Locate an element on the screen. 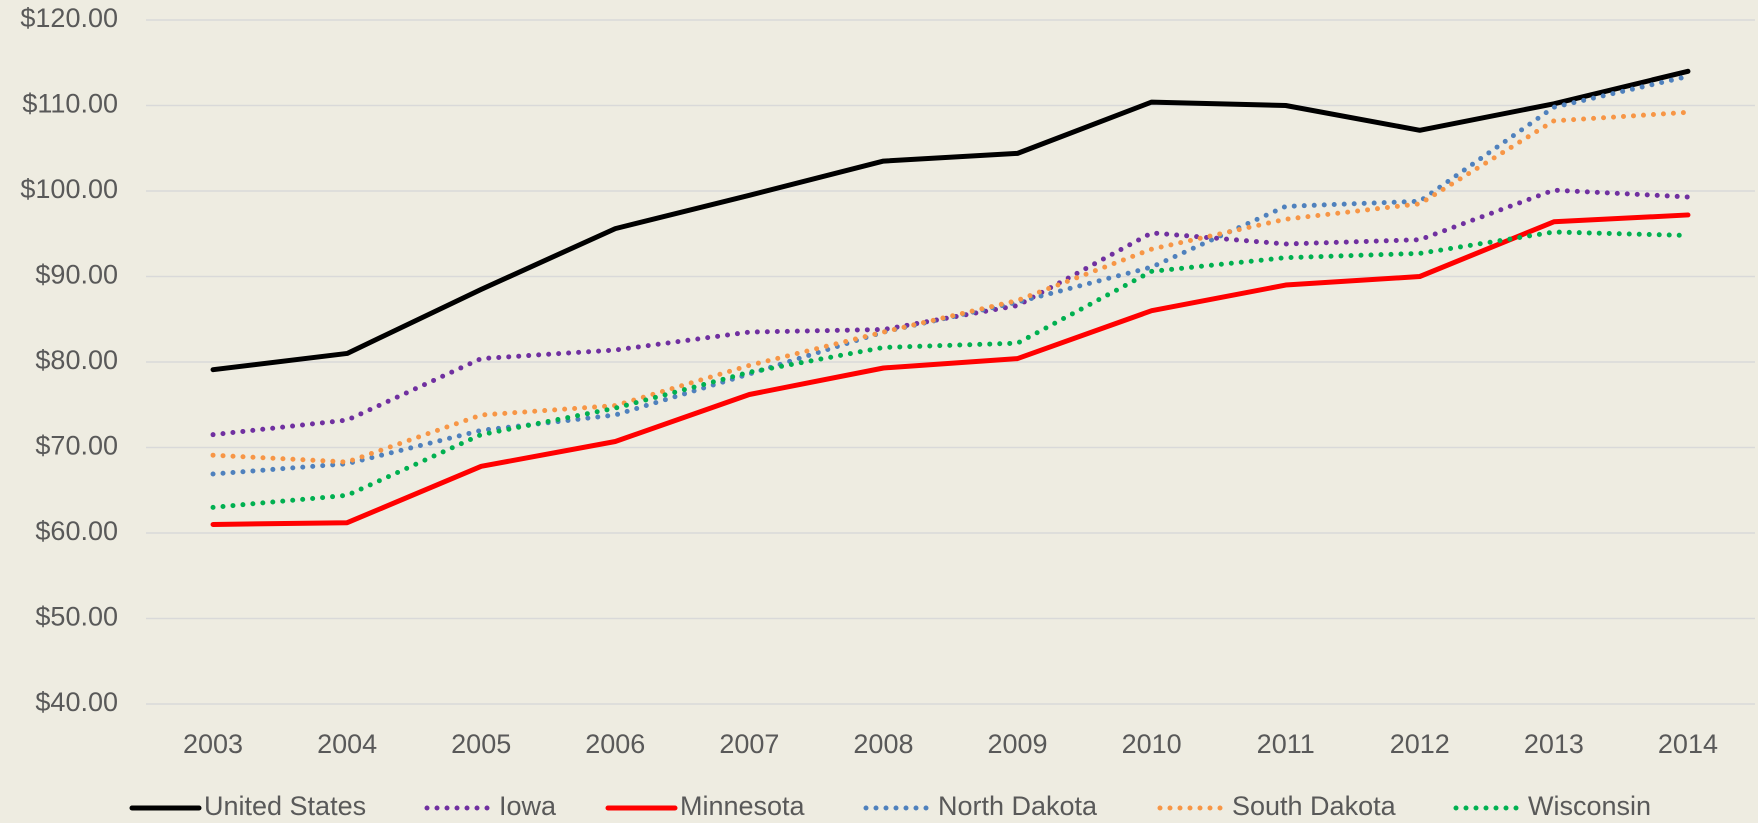 This screenshot has width=1758, height=823. y-tick-label: $50.00 is located at coordinates (76, 617).